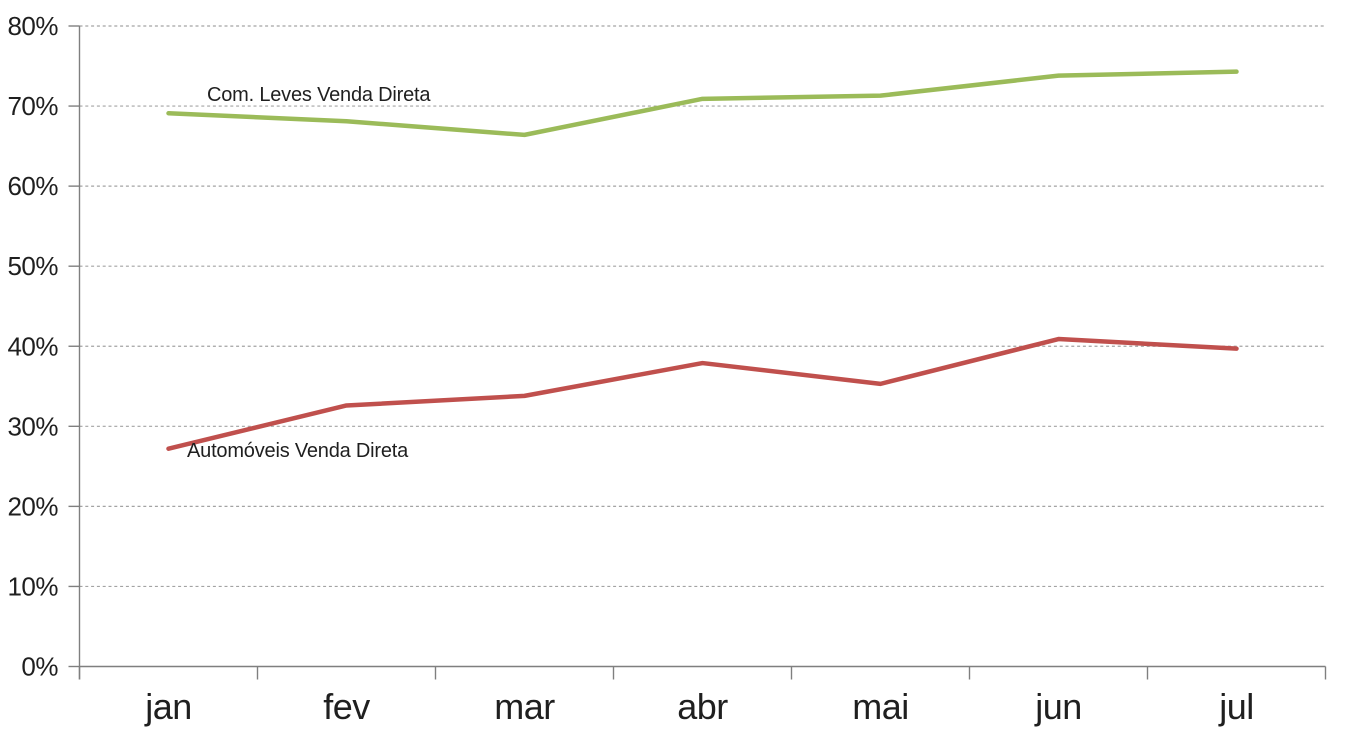 The width and height of the screenshot is (1350, 742). I want to click on y-tick-label: 50%, so click(32, 266).